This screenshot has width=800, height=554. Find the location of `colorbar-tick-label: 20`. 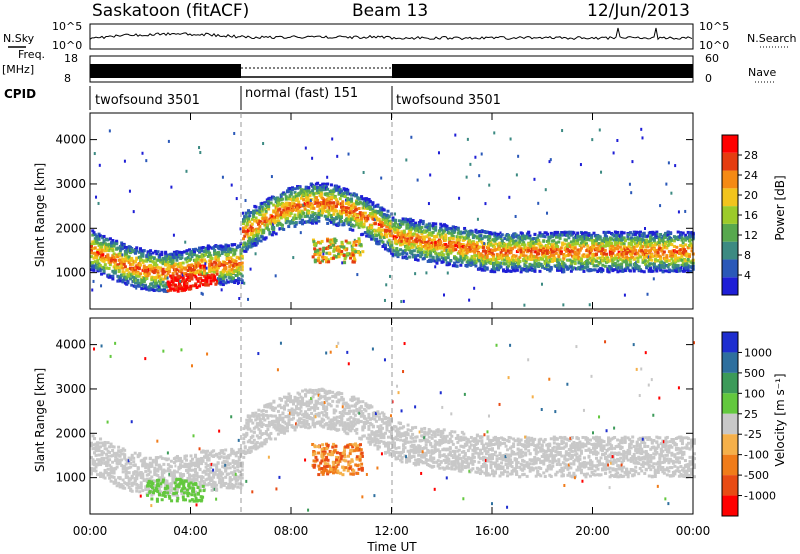

colorbar-tick-label: 20 is located at coordinates (751, 195).